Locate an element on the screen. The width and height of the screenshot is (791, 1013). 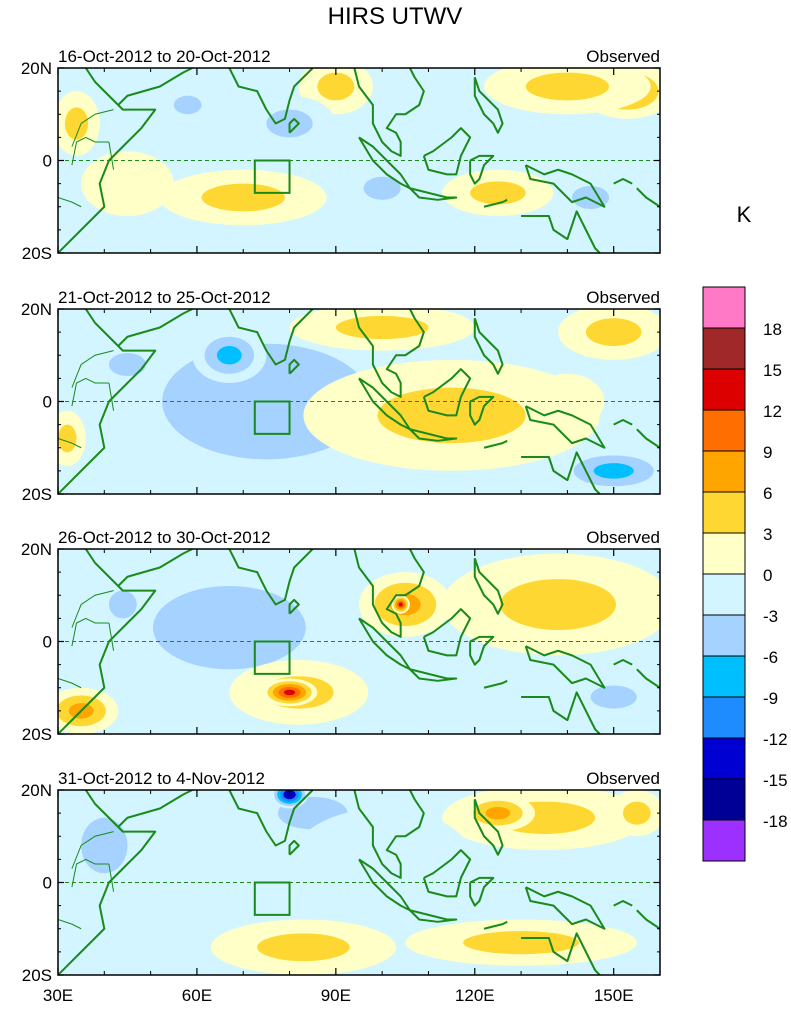
y-tick-label: 20N is located at coordinates (36, 68).